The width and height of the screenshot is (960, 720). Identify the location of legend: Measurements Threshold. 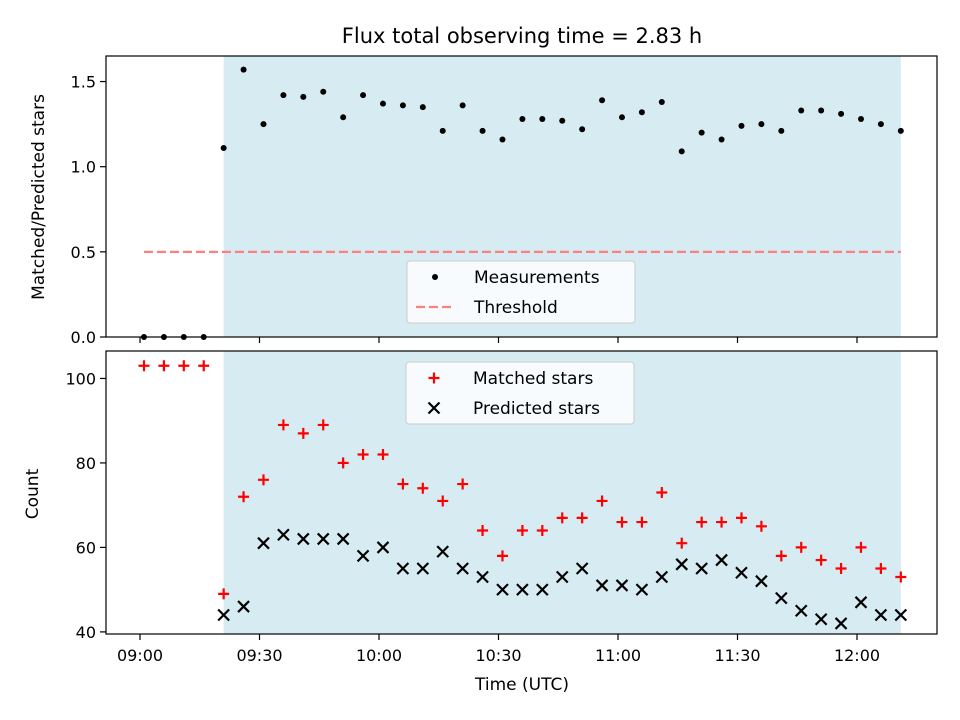
(521, 292).